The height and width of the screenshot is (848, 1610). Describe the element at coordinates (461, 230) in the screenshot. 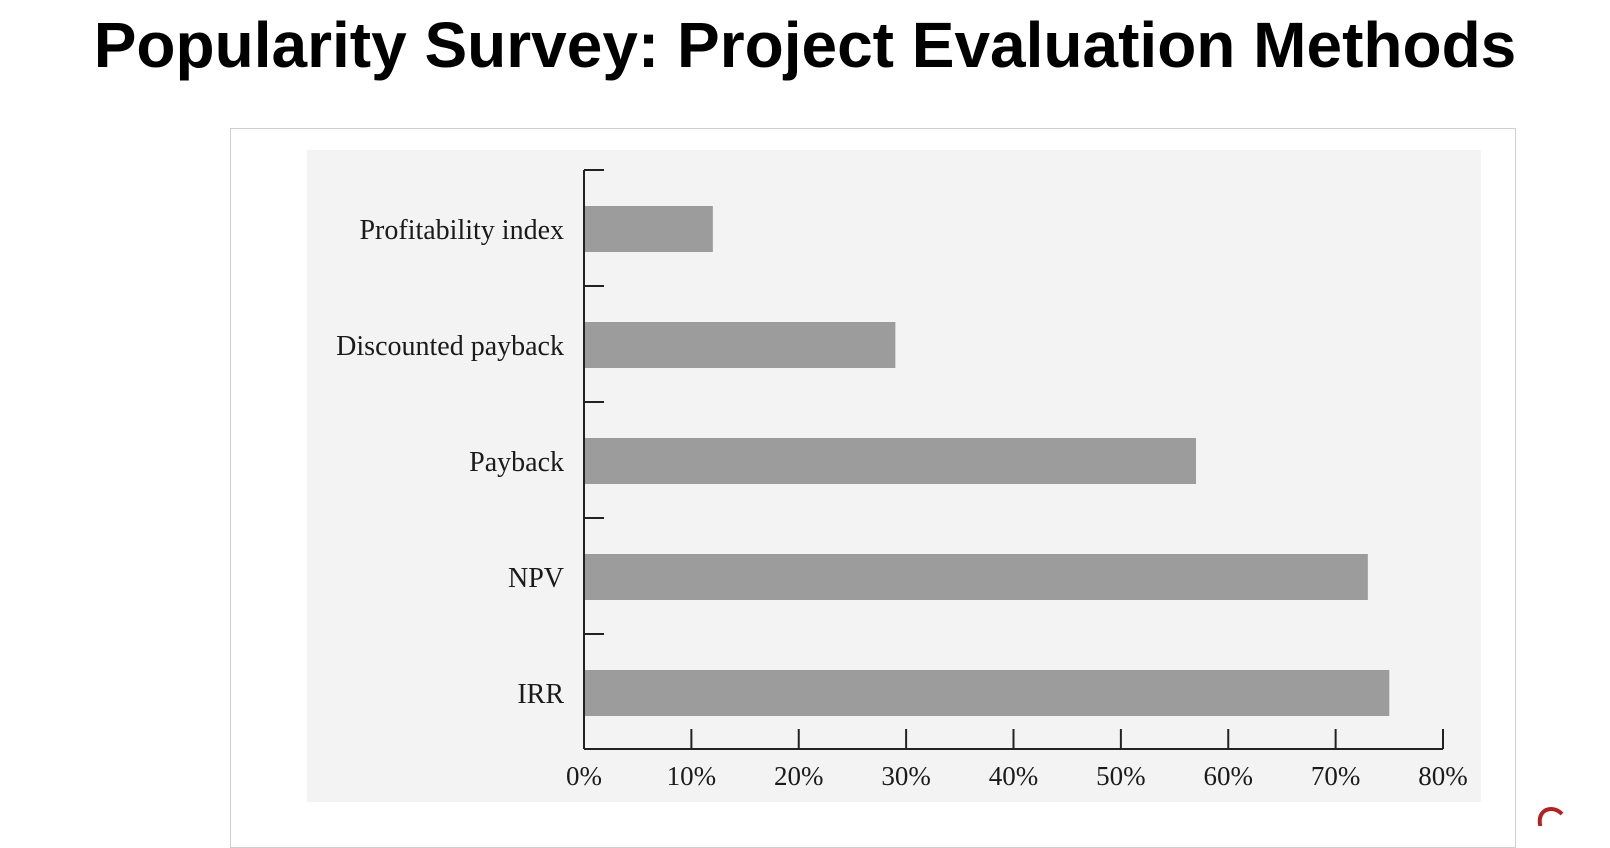

I see `category-label-profitability-index: Profitability index` at that location.